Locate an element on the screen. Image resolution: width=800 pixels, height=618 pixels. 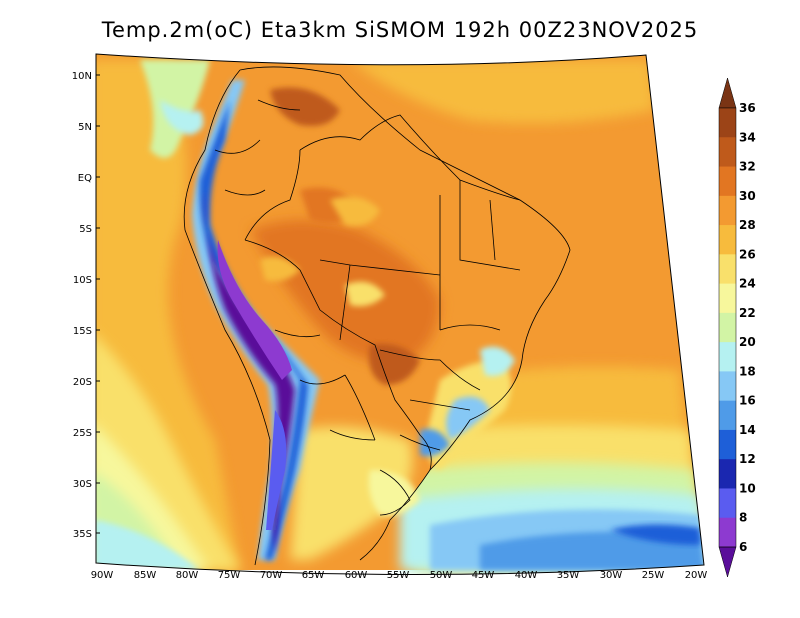
lon-label: 60W is located at coordinates (356, 575).